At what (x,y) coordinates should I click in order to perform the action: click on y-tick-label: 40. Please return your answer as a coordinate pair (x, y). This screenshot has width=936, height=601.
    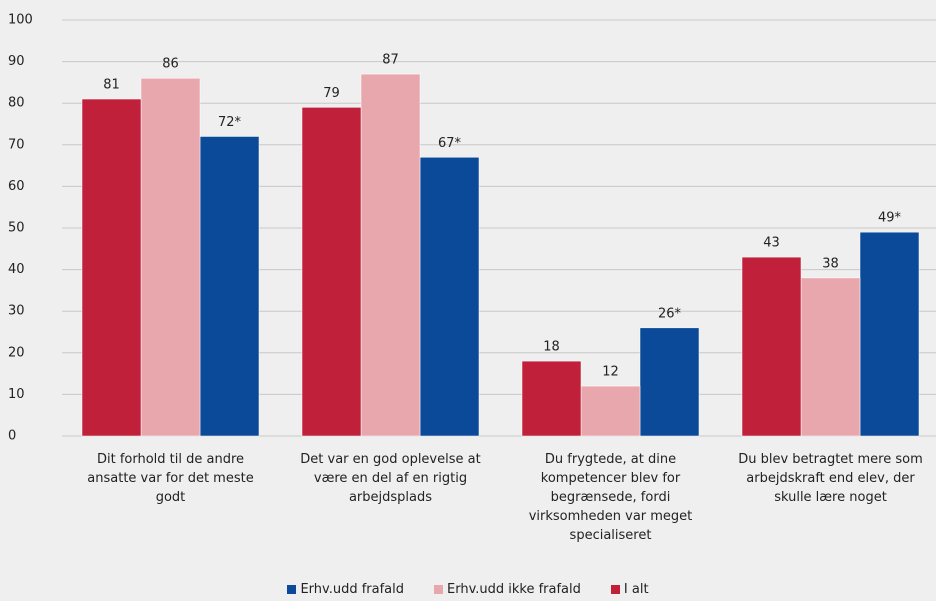
    Looking at the image, I should click on (16, 269).